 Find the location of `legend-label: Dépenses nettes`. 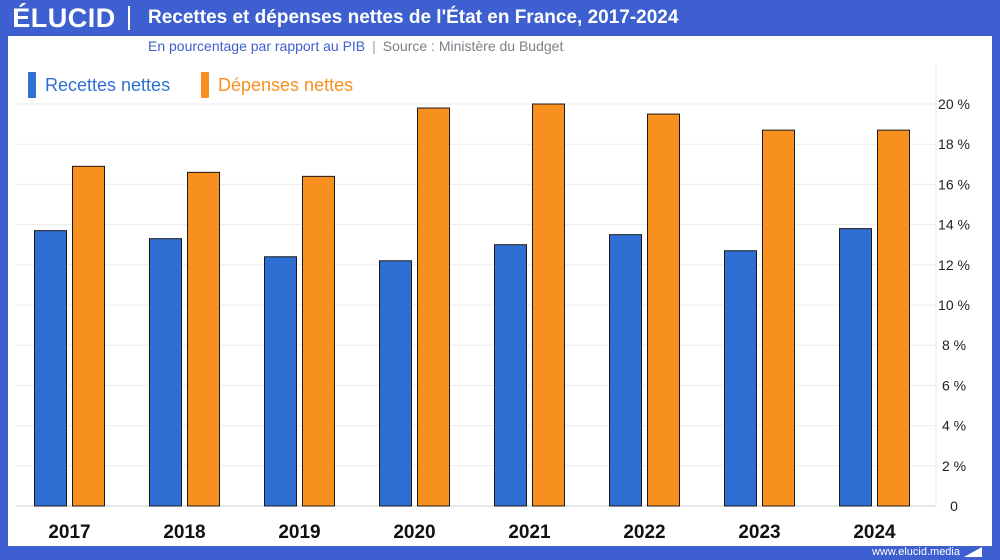

legend-label: Dépenses nettes is located at coordinates (285, 85).